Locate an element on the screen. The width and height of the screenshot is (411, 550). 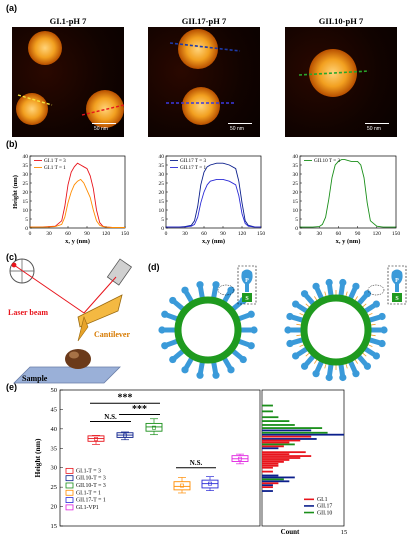
inset-pointer is located at coordinates (226, 290).